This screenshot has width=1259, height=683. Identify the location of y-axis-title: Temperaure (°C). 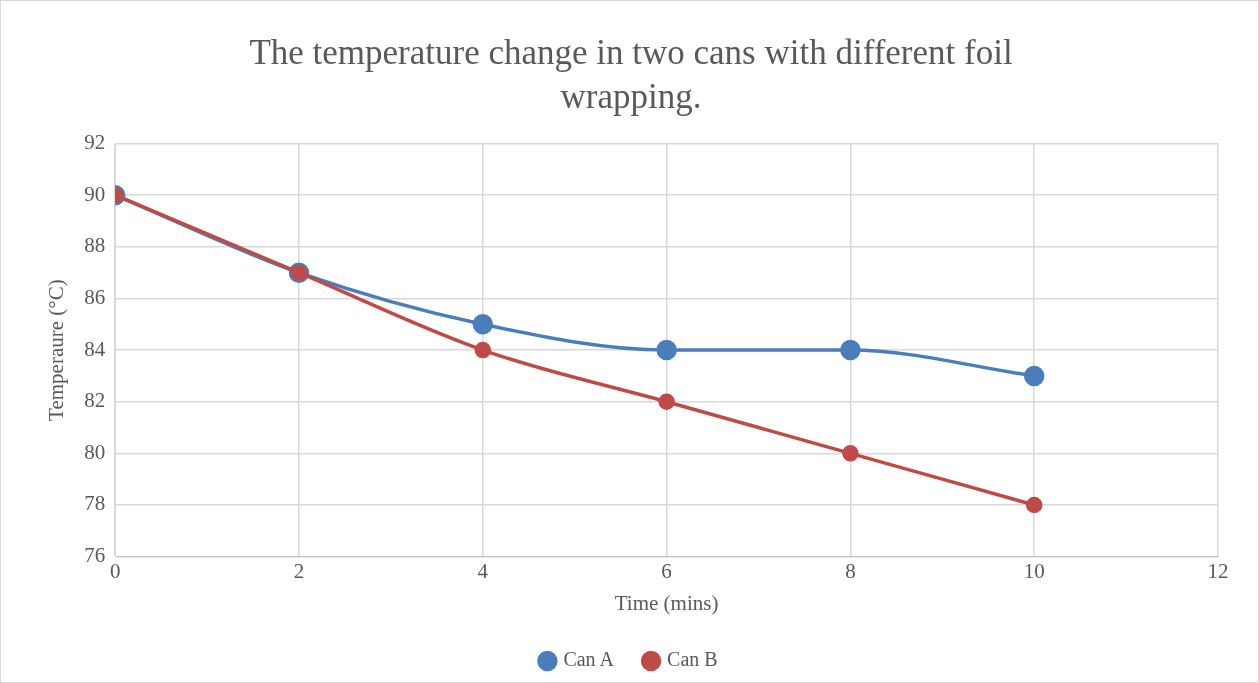
(56, 350).